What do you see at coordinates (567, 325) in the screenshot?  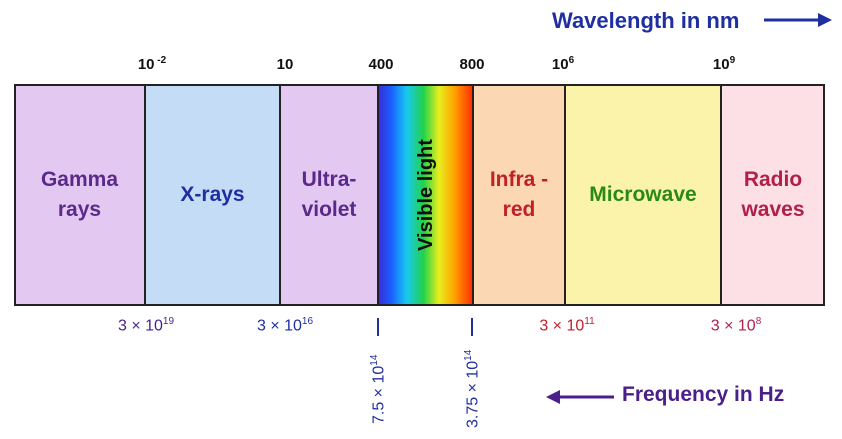 I see `frequency-tick-ir-microwave: 3 × 10¹¹` at bounding box center [567, 325].